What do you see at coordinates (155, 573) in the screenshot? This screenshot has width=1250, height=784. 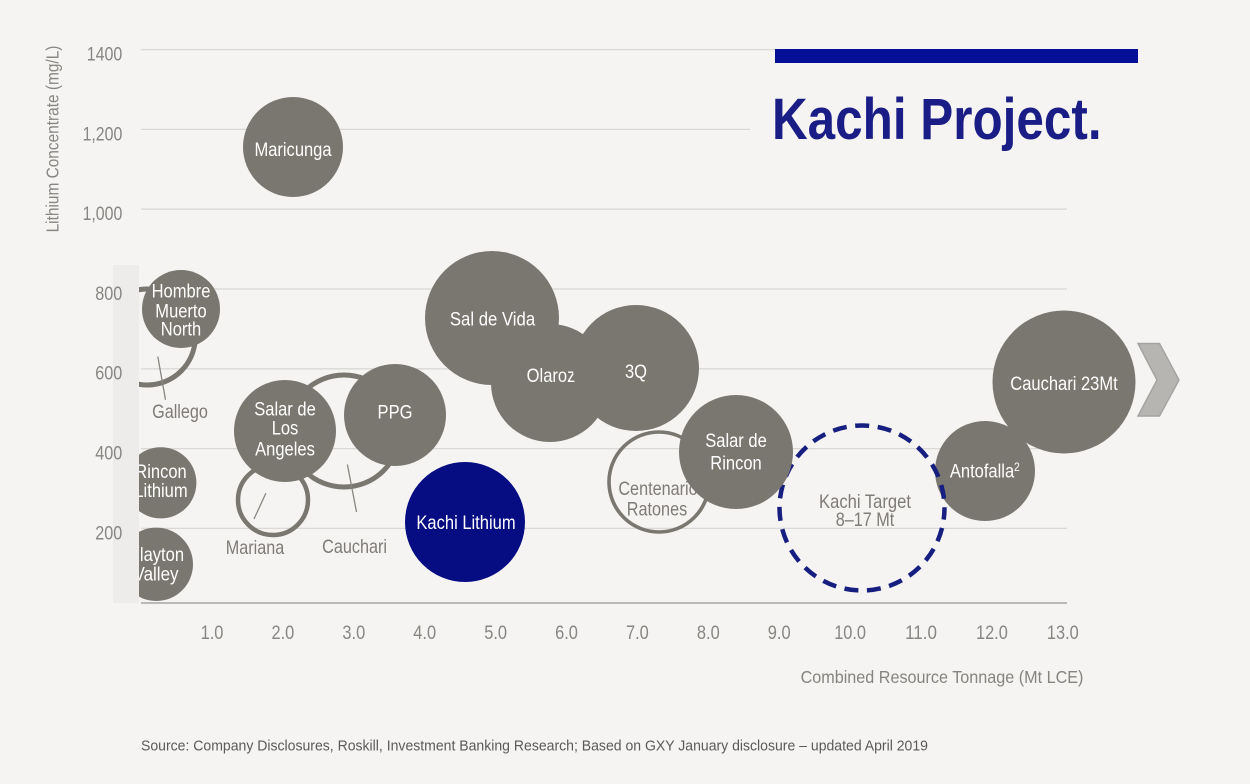 I see `svg-text: Valley` at bounding box center [155, 573].